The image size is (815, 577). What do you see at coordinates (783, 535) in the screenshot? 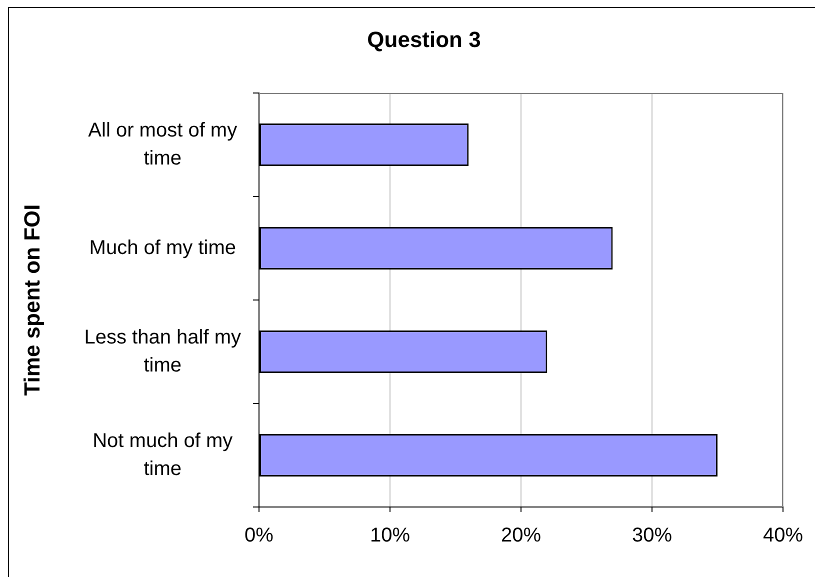
I see `x-tick-label: 40%` at bounding box center [783, 535].